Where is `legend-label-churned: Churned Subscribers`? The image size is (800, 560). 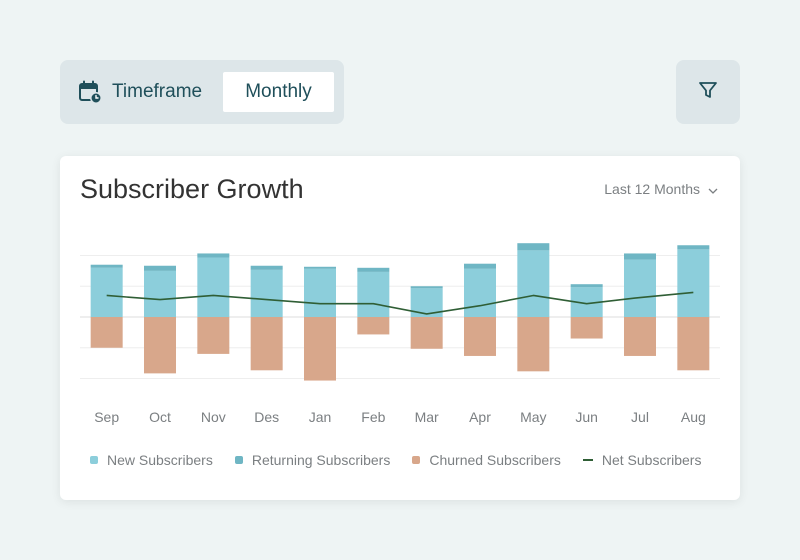
legend-label-churned: Churned Subscribers is located at coordinates (495, 460).